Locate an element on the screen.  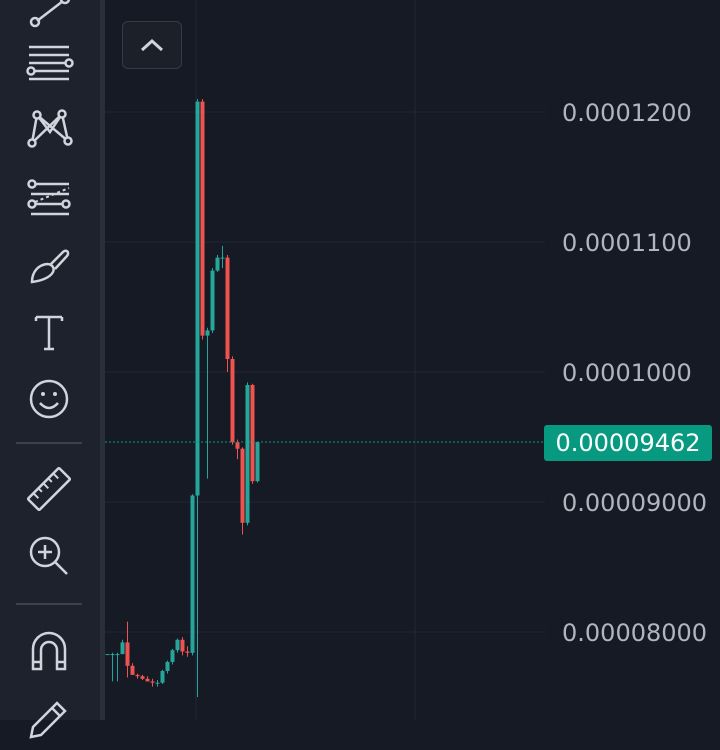
ruler-tool is located at coordinates (49, 489).